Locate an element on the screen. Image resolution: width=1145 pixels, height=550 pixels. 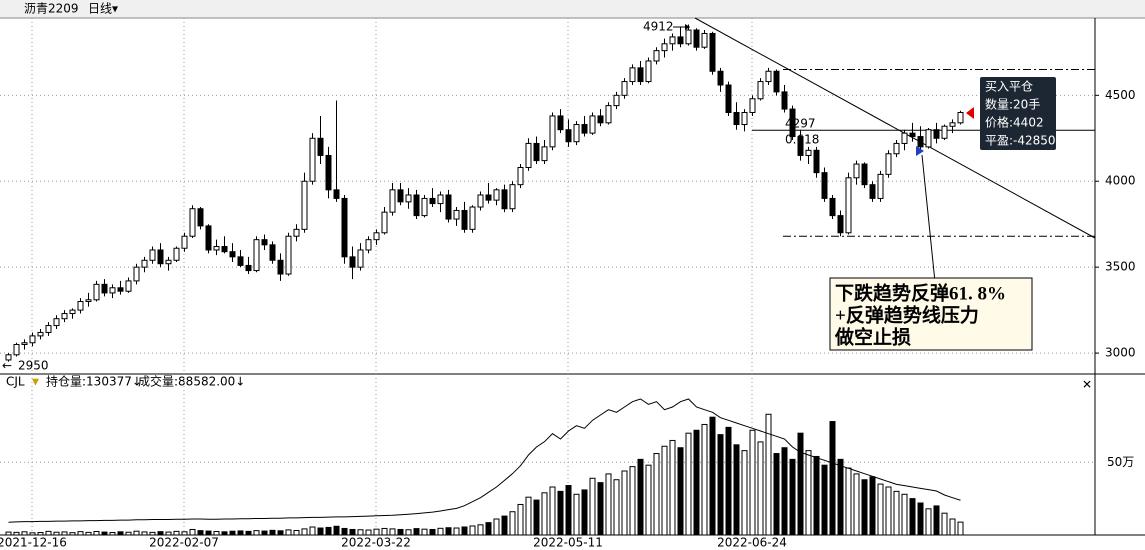
indicator: CJL is located at coordinates (15, 382).